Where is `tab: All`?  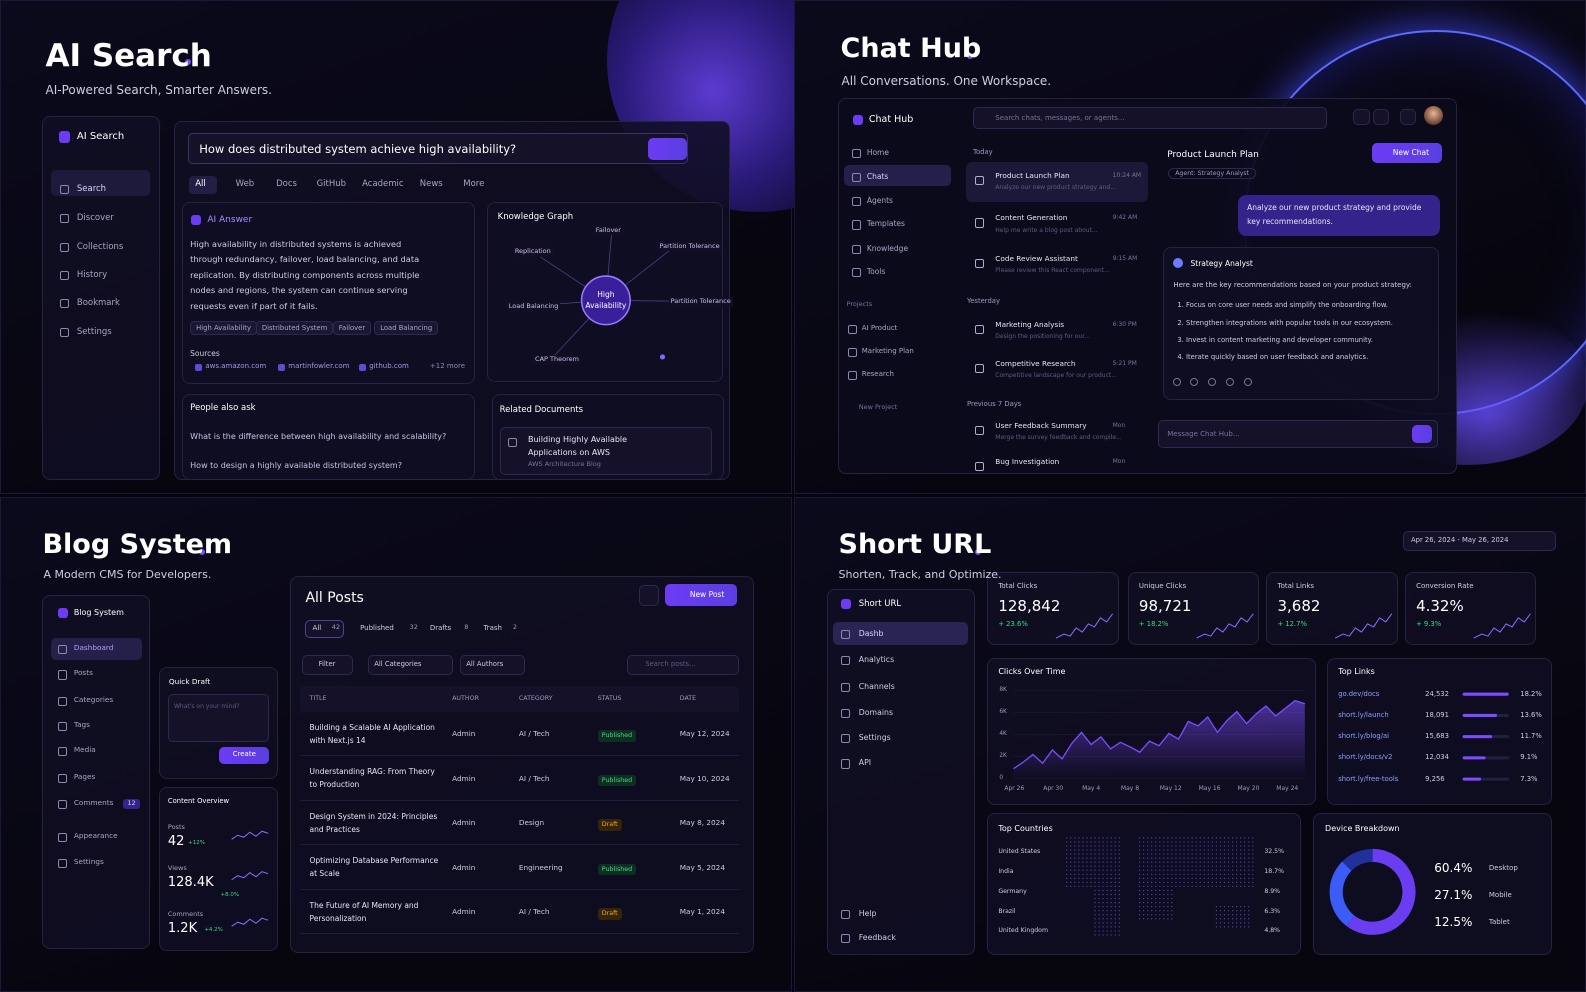
tab: All is located at coordinates (200, 183).